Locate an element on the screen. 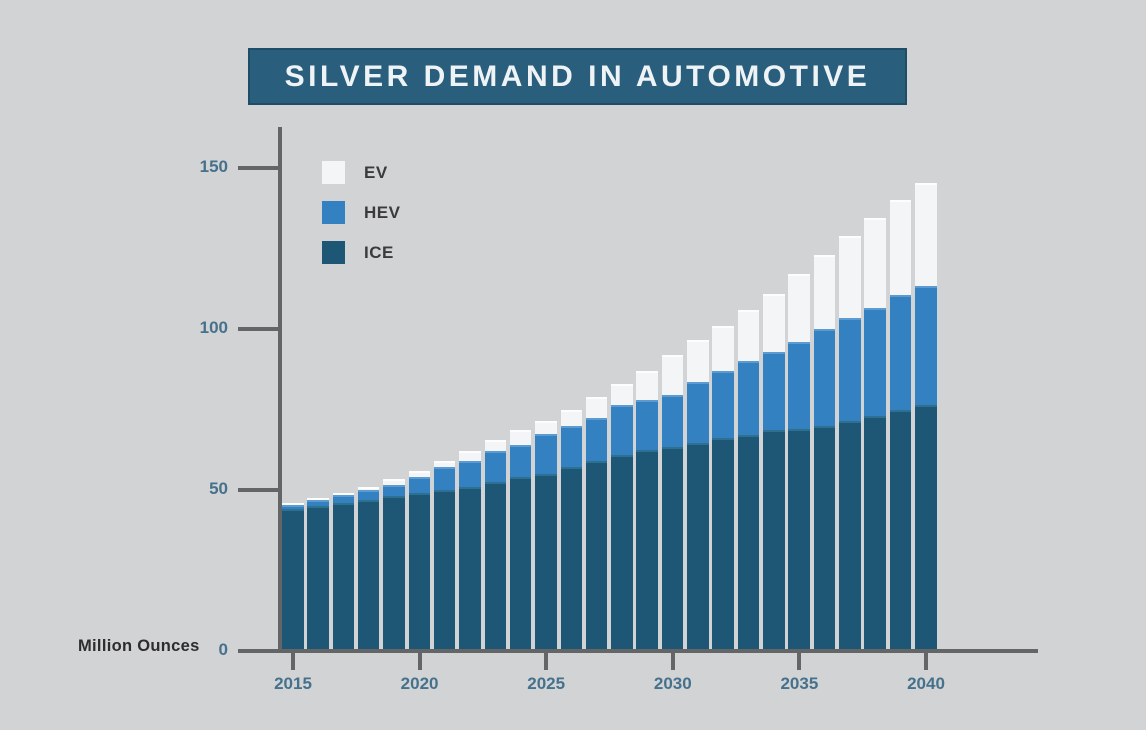 Image resolution: width=1146 pixels, height=730 pixels. bar-2021-ice-segment is located at coordinates (444, 570).